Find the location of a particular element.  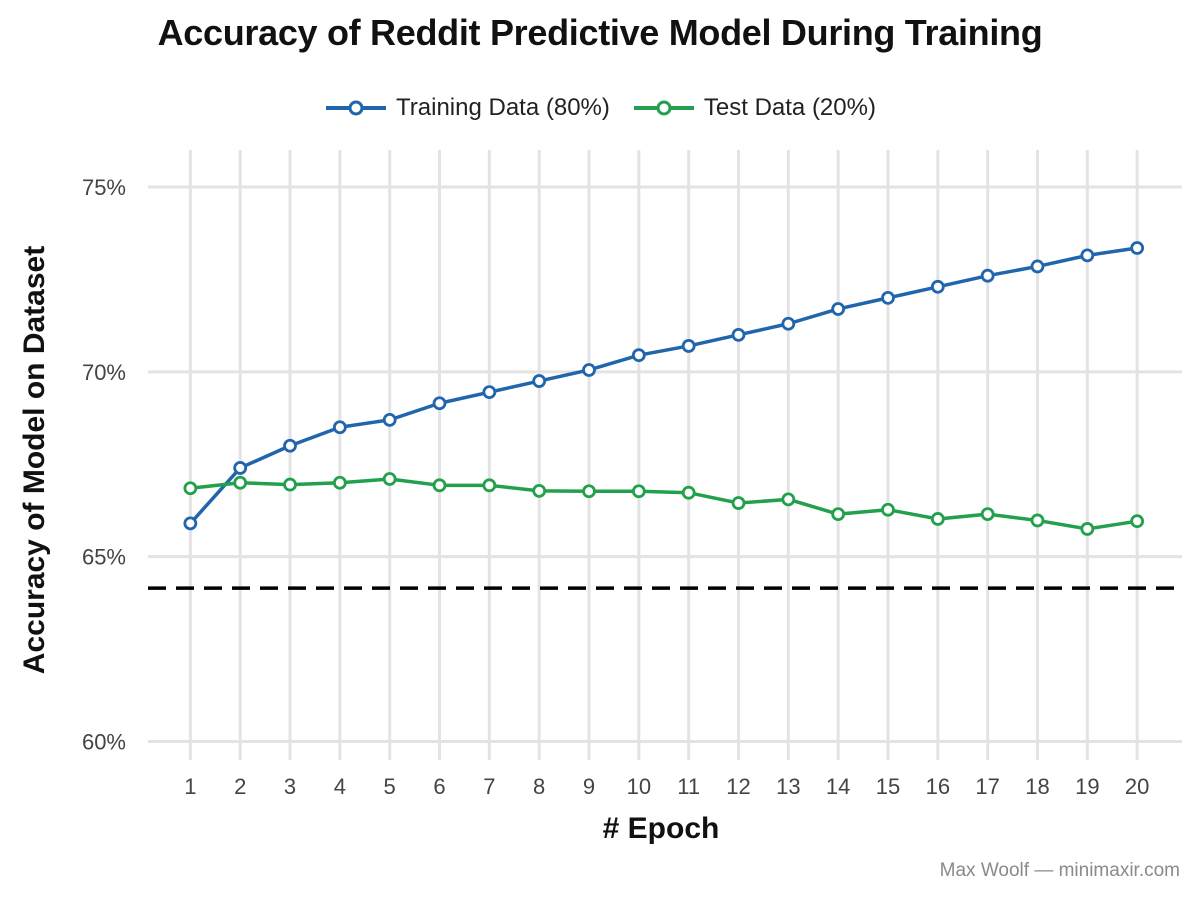

y-tick-label: 65% is located at coordinates (104, 557).